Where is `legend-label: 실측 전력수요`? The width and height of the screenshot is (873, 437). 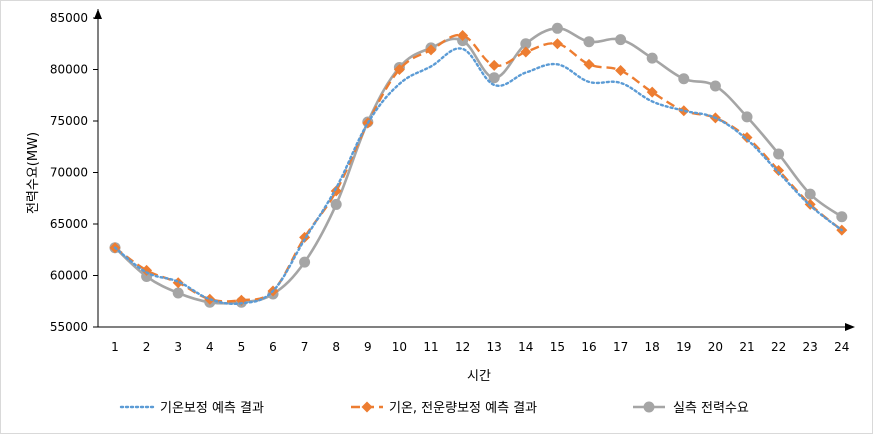 legend-label: 실측 전력수요 is located at coordinates (711, 408).